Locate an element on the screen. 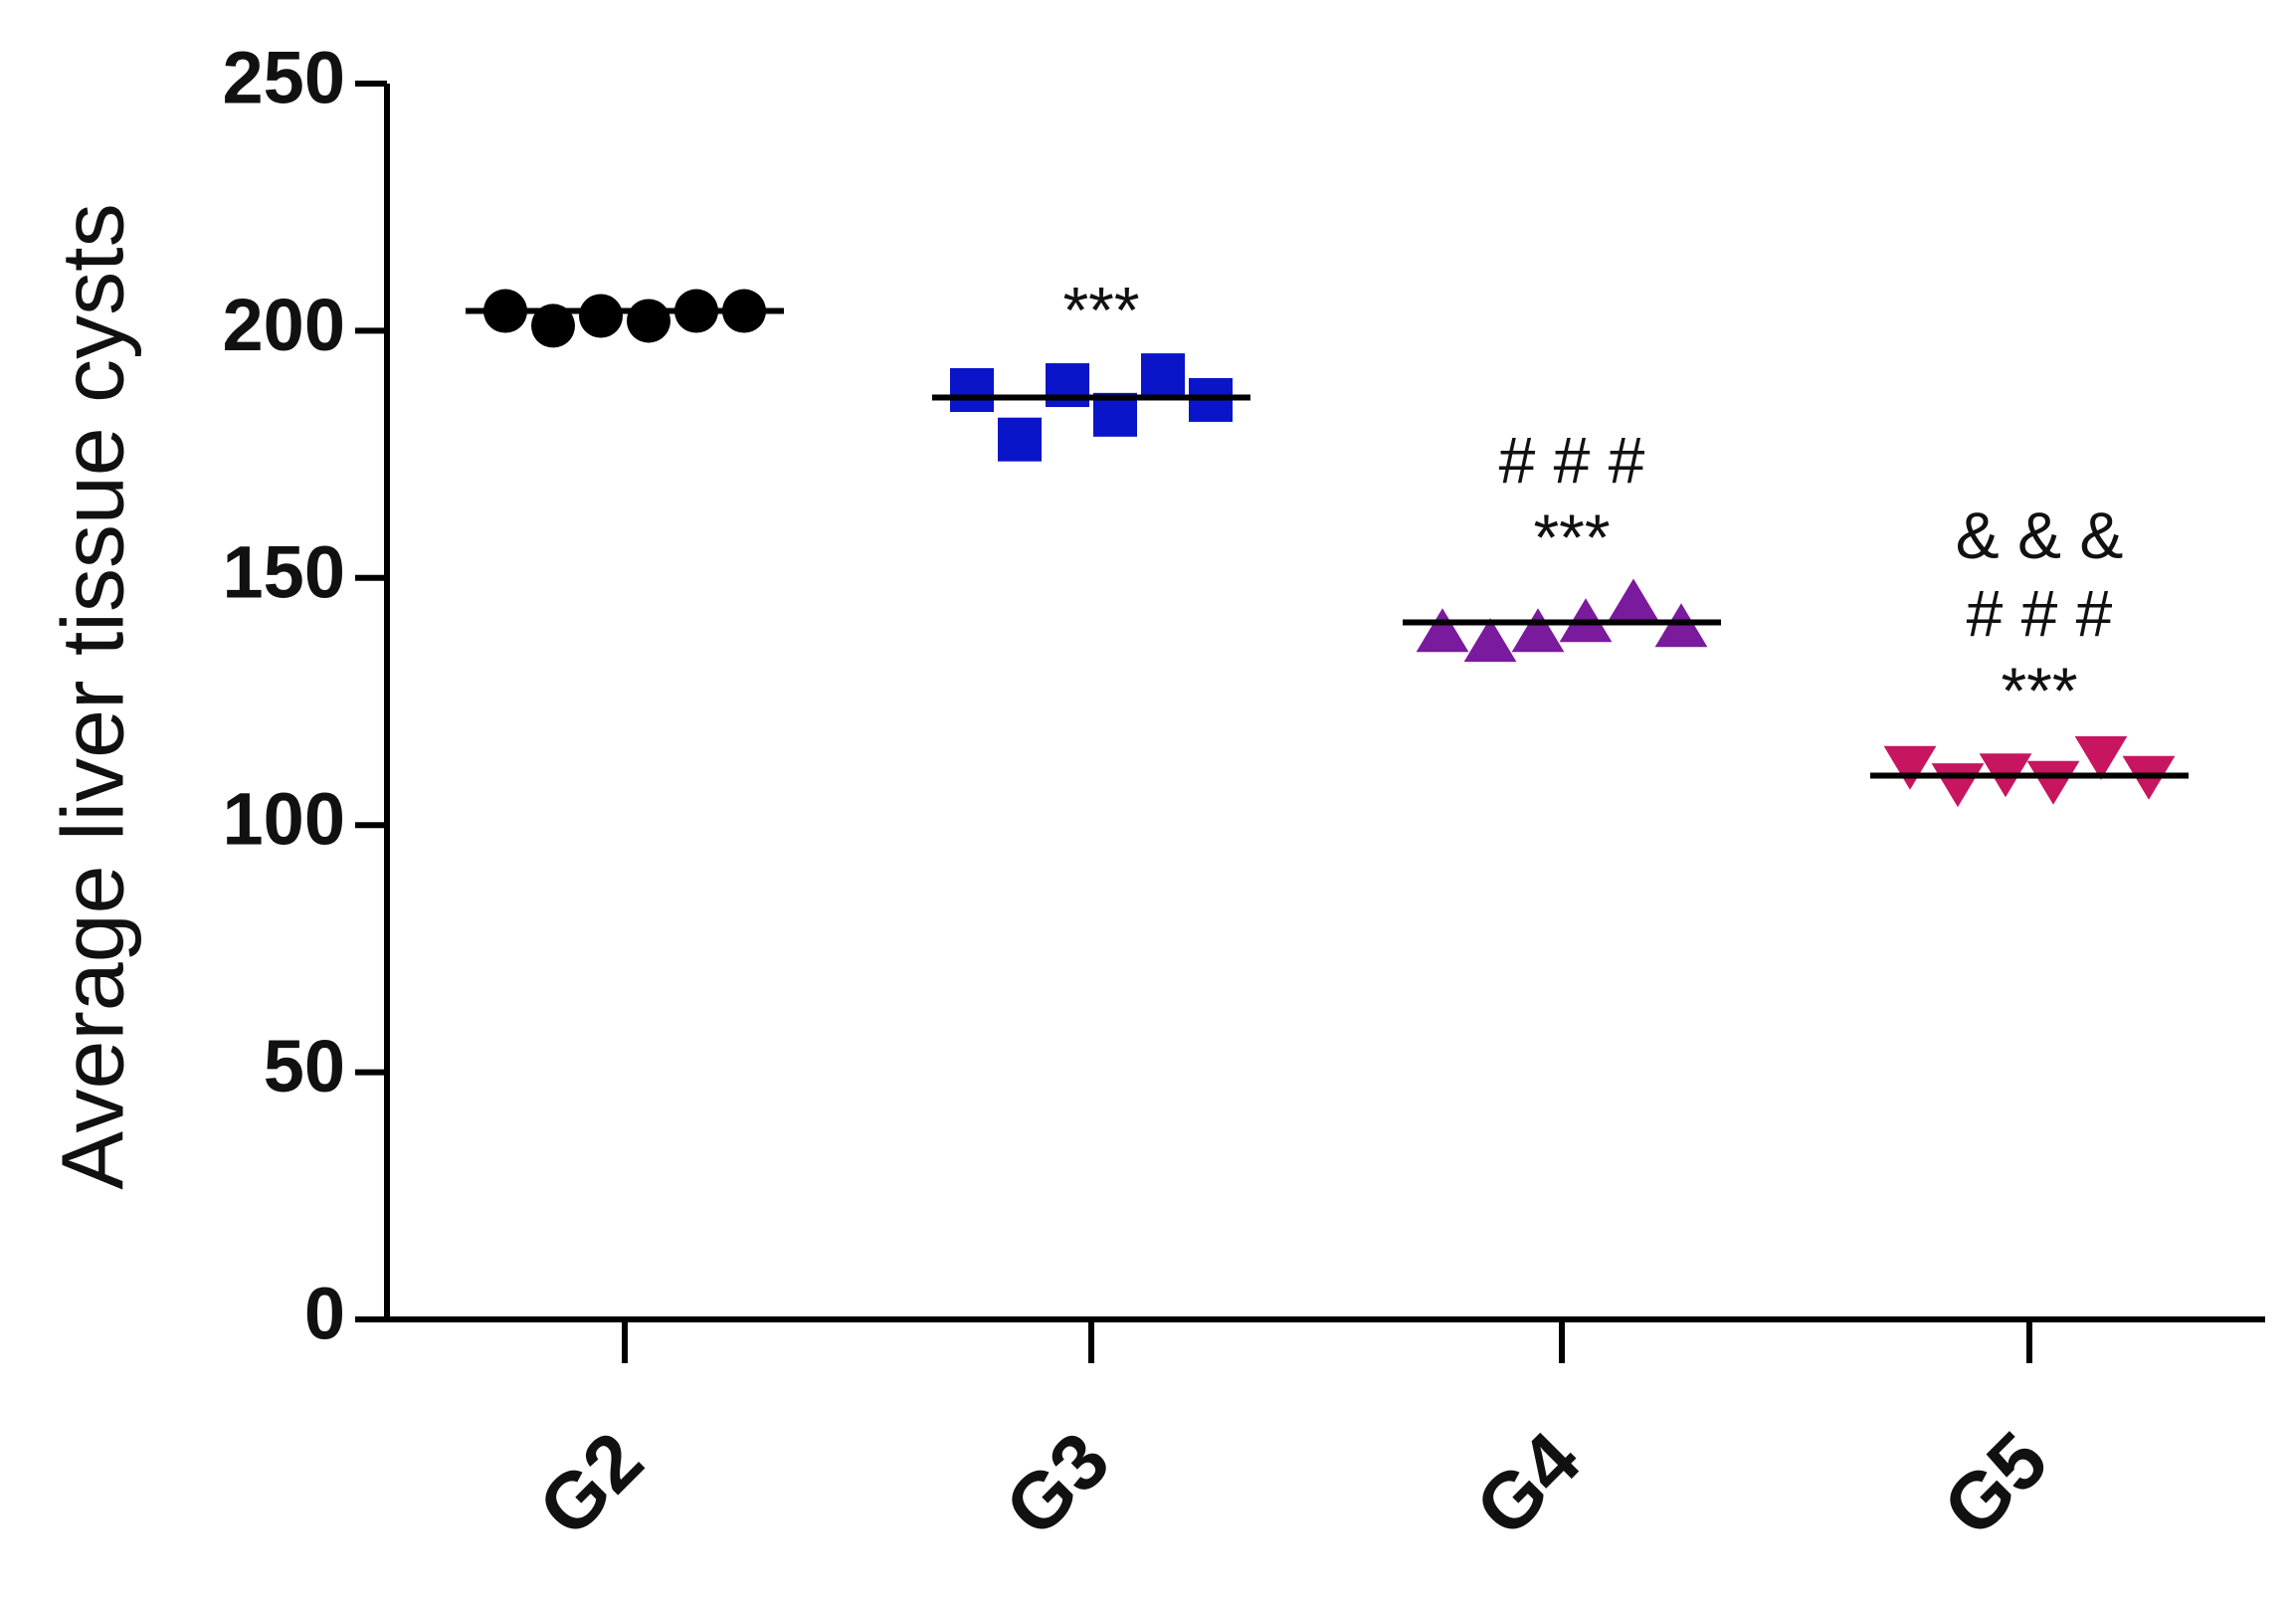 The image size is (2296, 1604). y-tick-label: 0 is located at coordinates (325, 1314).